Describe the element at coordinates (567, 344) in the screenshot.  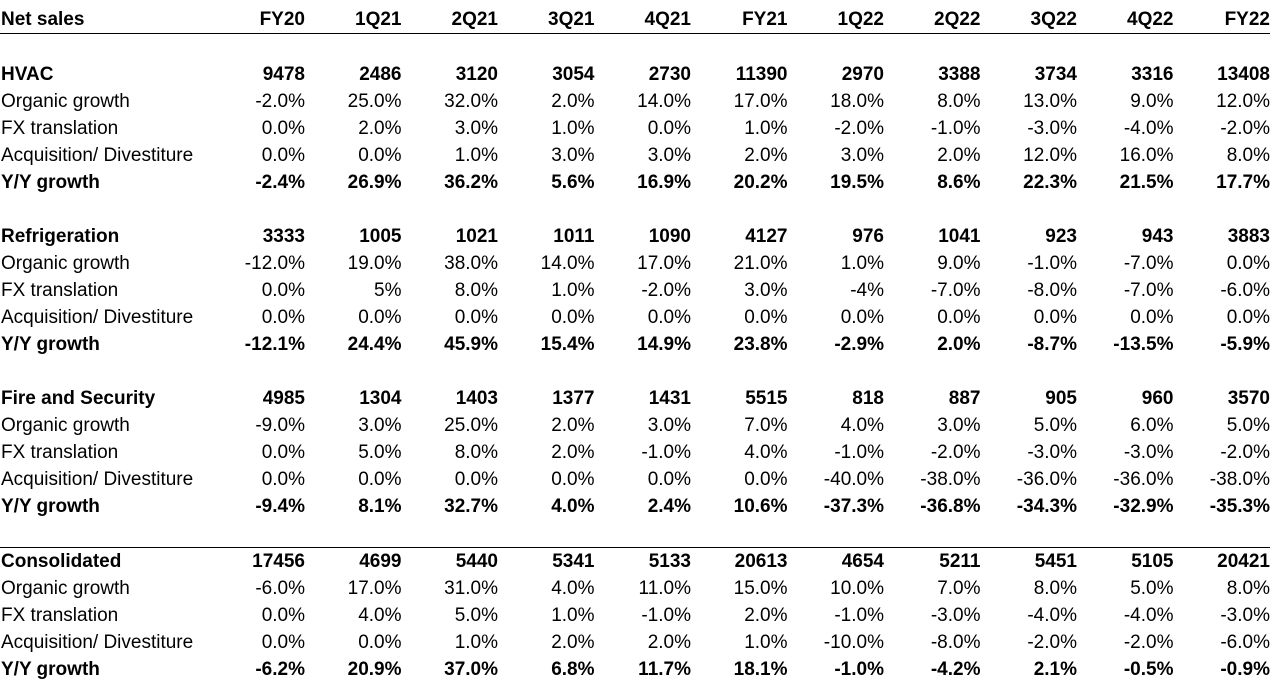
I see `cell-value: 15.4%` at that location.